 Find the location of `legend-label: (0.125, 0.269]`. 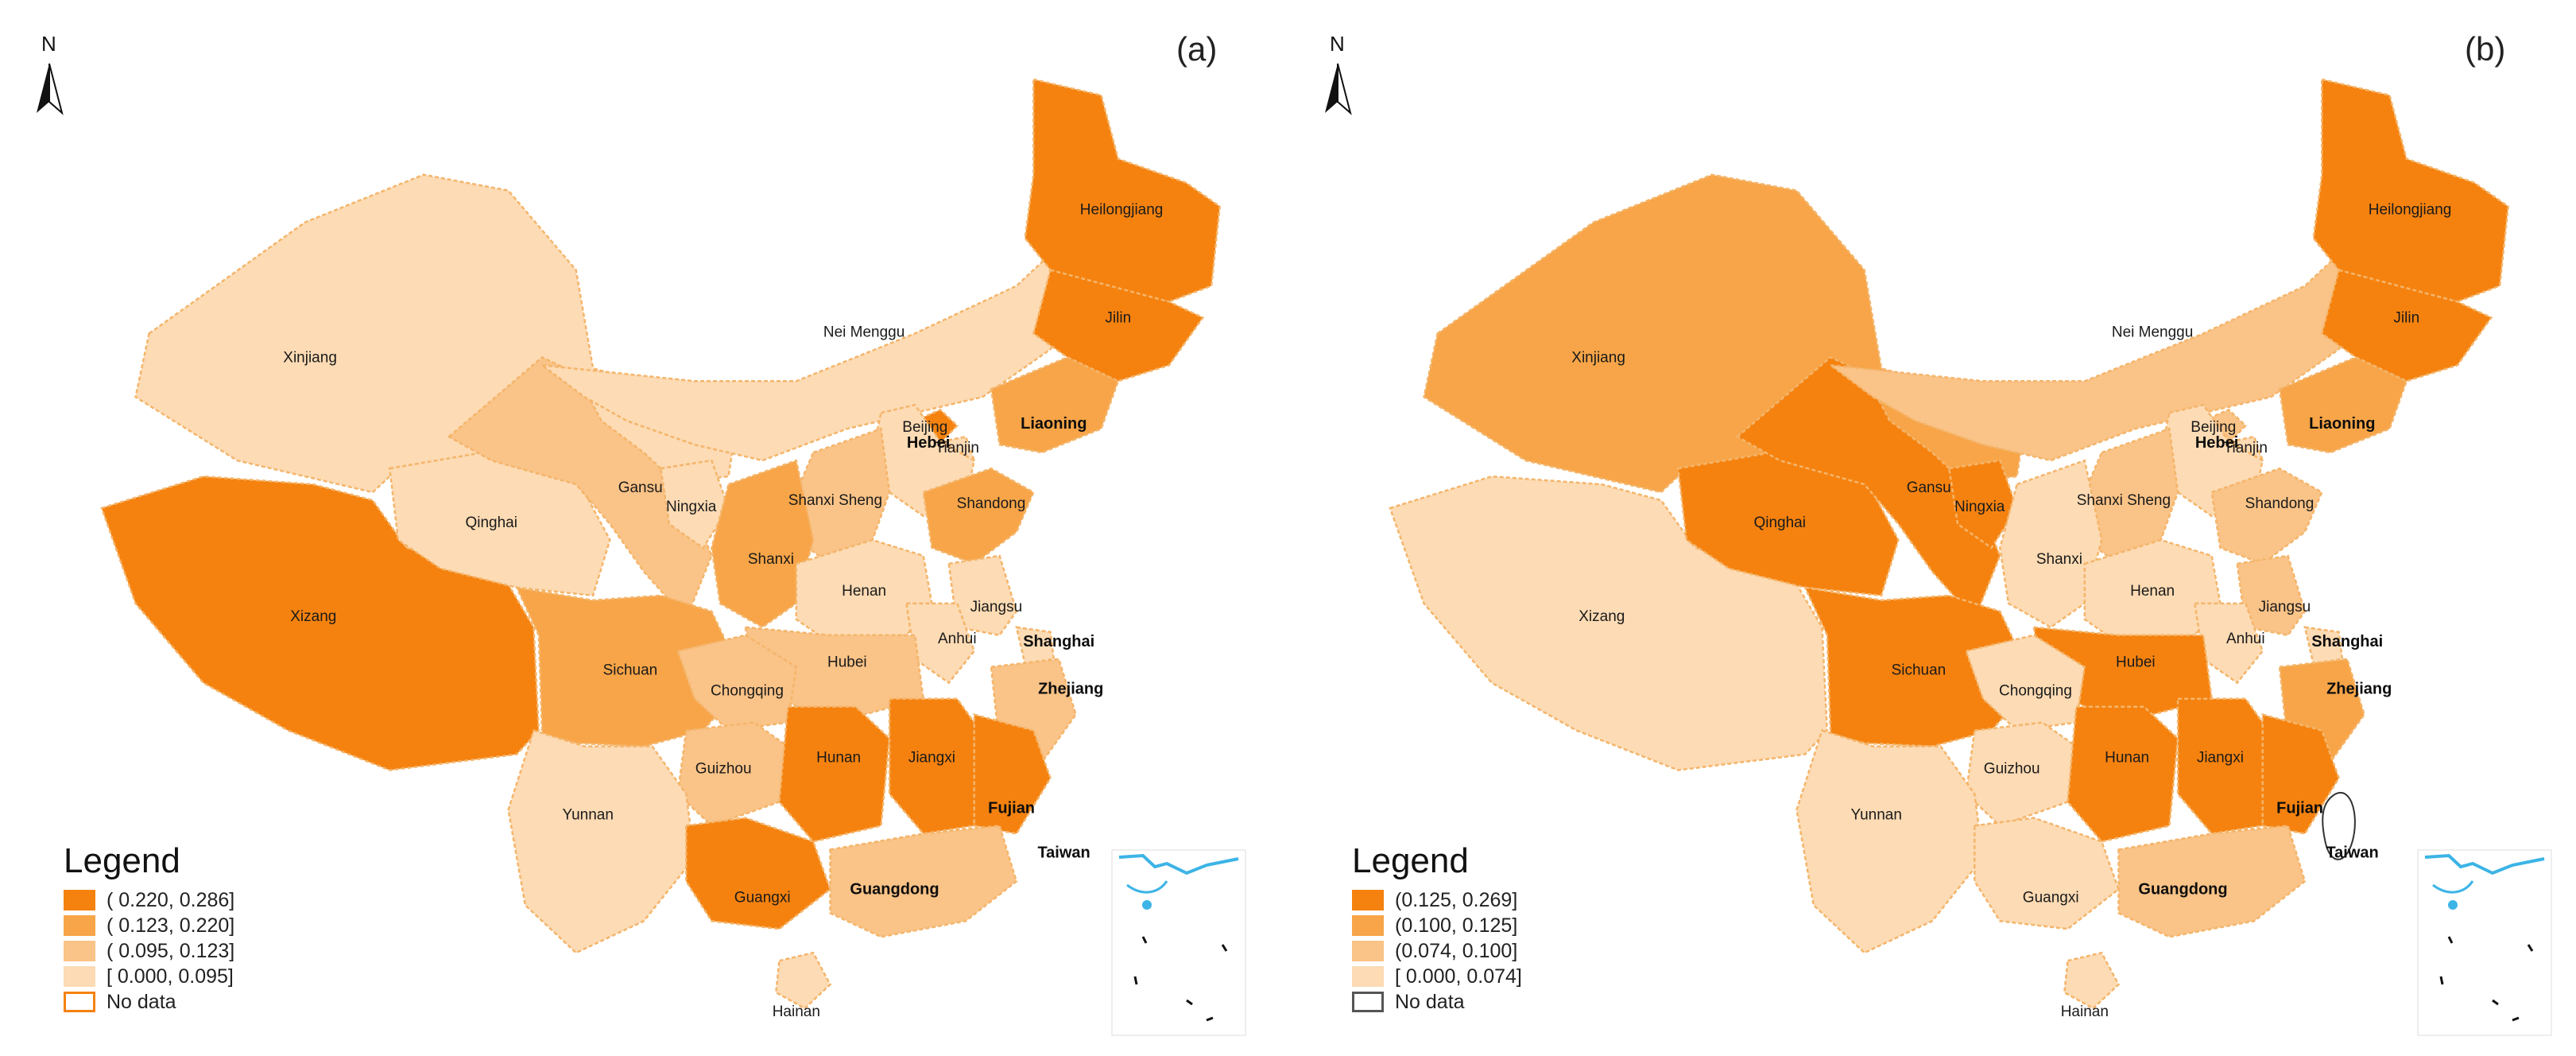

legend-label: (0.125, 0.269] is located at coordinates (1456, 899).